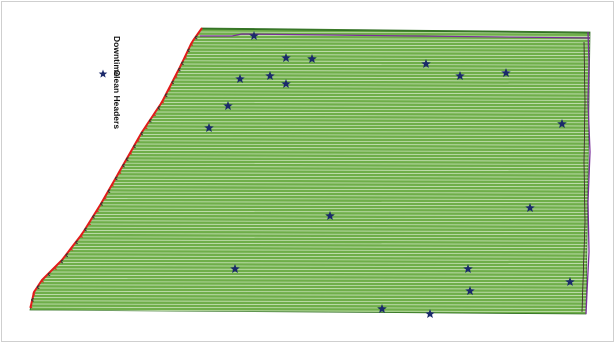 The height and width of the screenshot is (343, 615). I want to click on legend: Downtime Clean Headers, so click(110, 82).